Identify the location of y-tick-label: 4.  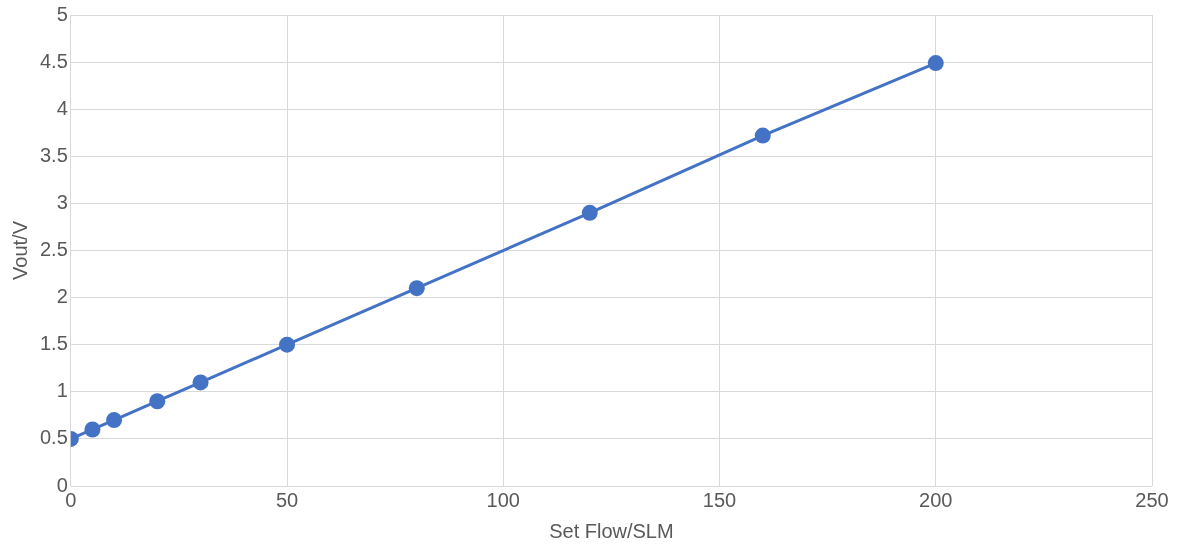
(62, 107).